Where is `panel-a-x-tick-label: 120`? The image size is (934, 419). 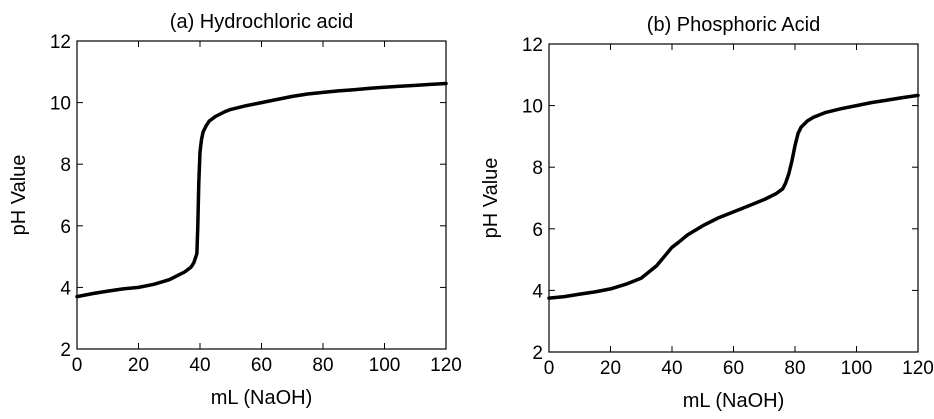 panel-a-x-tick-label: 120 is located at coordinates (446, 365).